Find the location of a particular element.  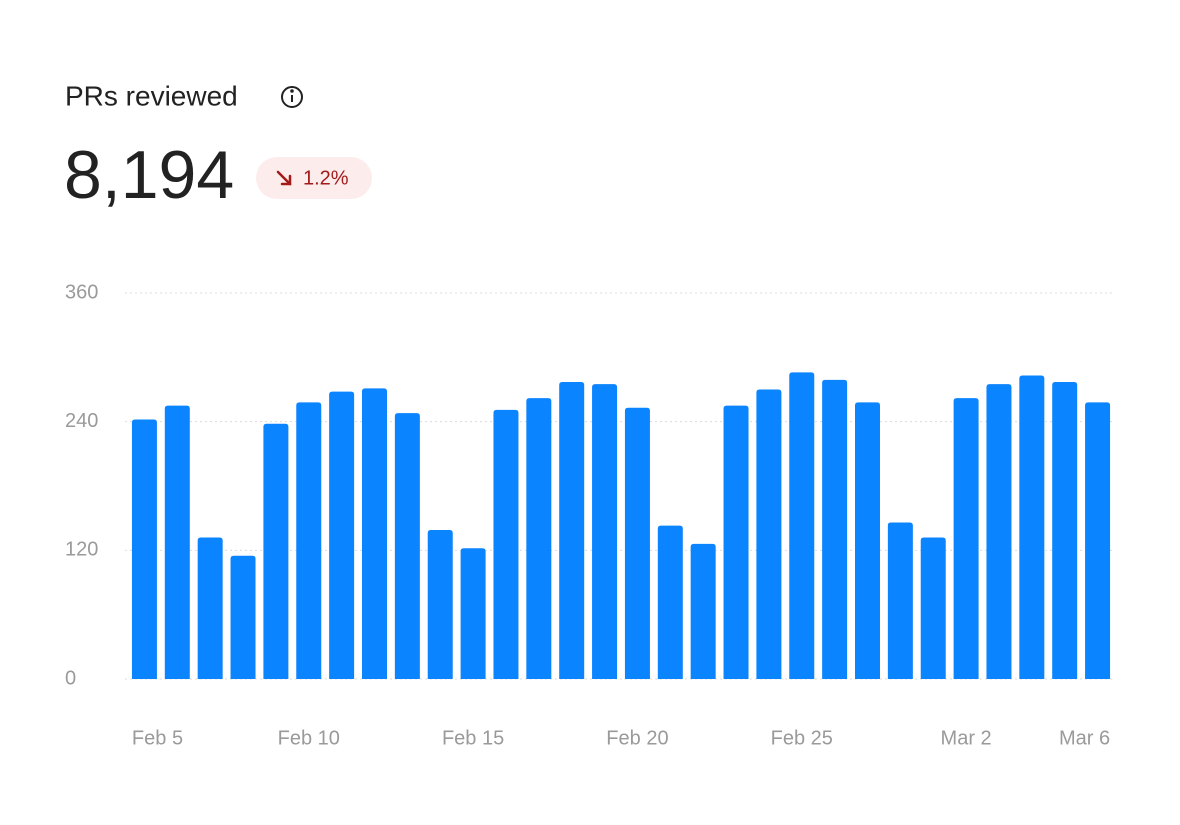

metric-total: 8,194 is located at coordinates (149, 175).